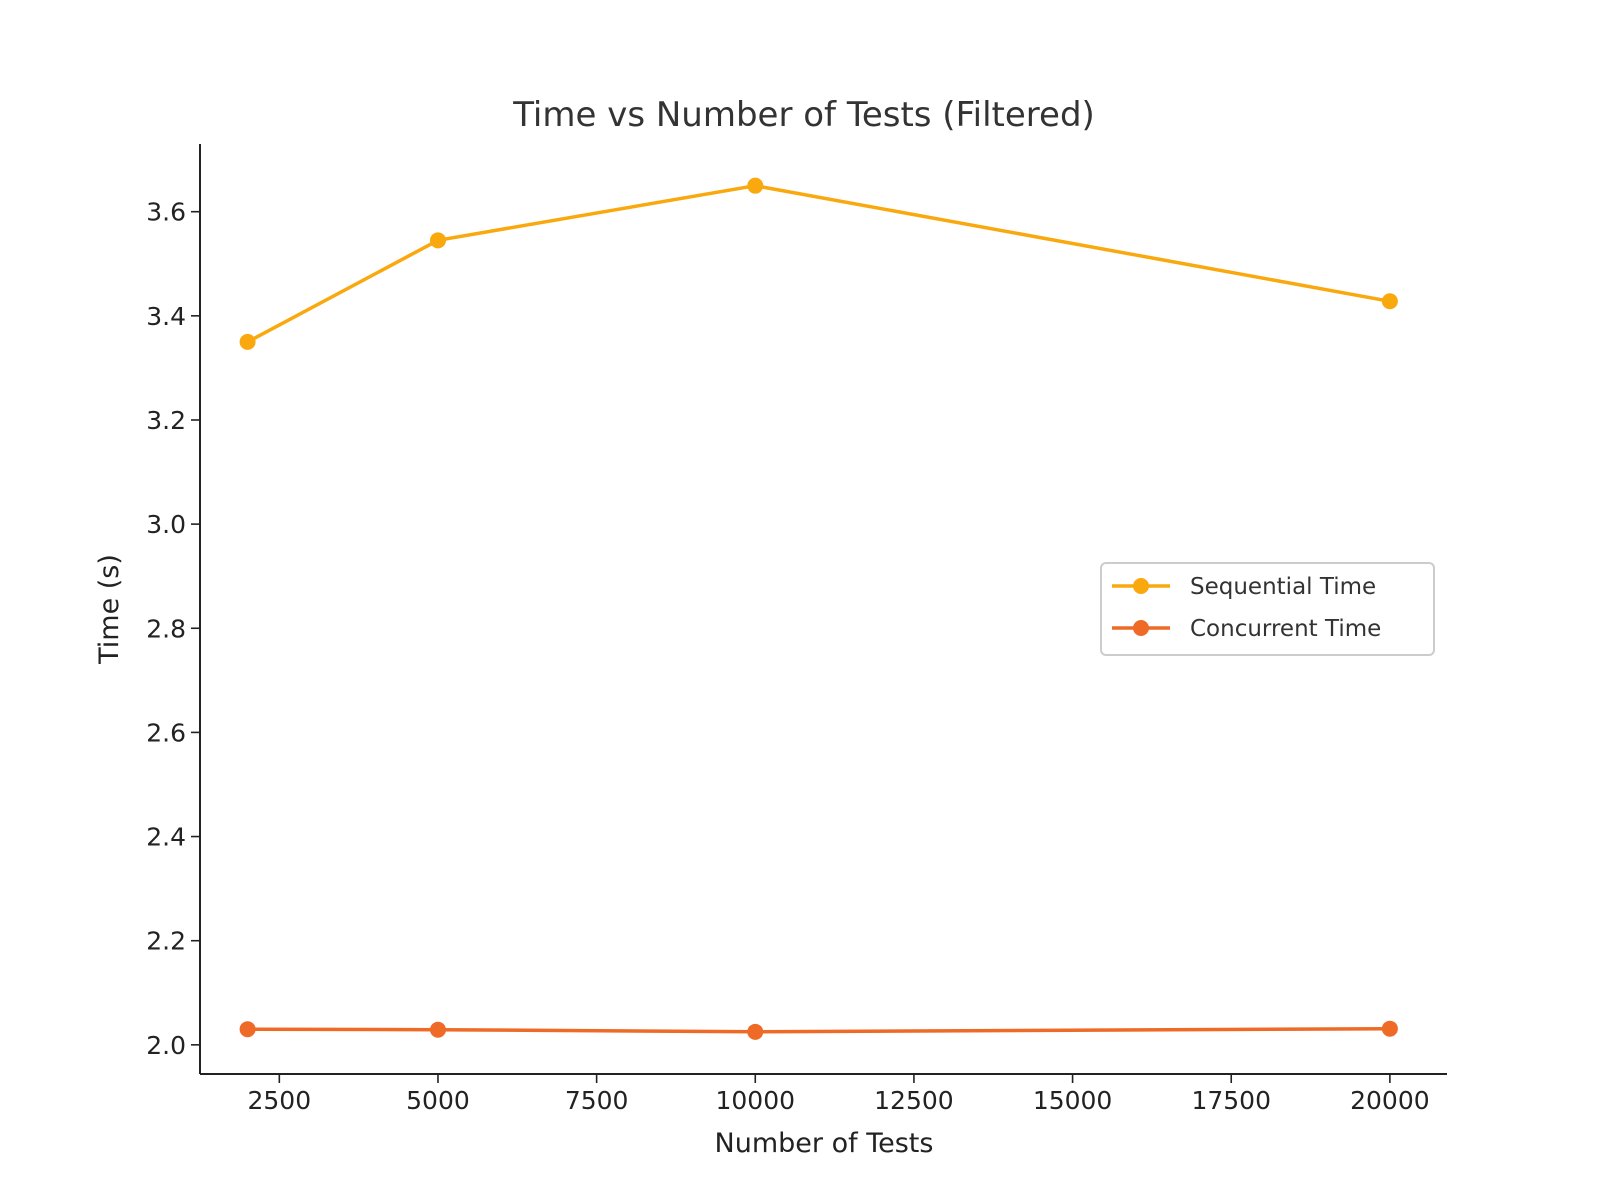 This screenshot has width=1600, height=1200. I want to click on series-sequential-time, so click(818, 263).